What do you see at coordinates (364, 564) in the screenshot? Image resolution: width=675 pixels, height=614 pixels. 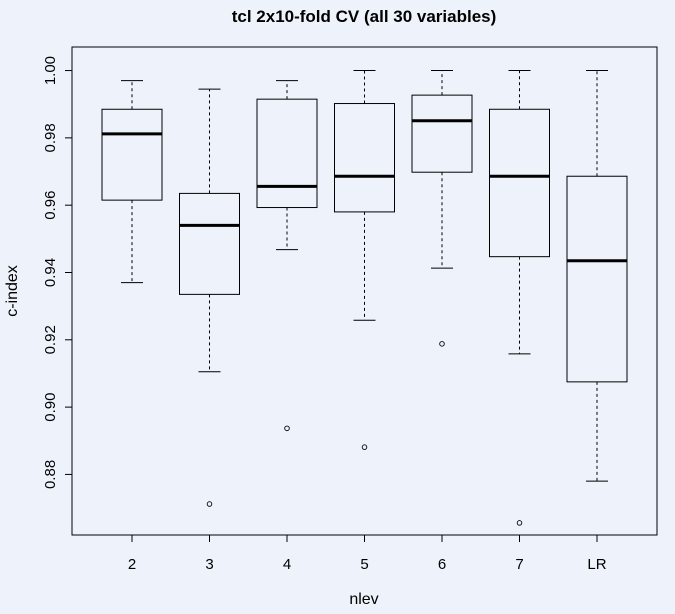 I see `x-tick-label: 5` at bounding box center [364, 564].